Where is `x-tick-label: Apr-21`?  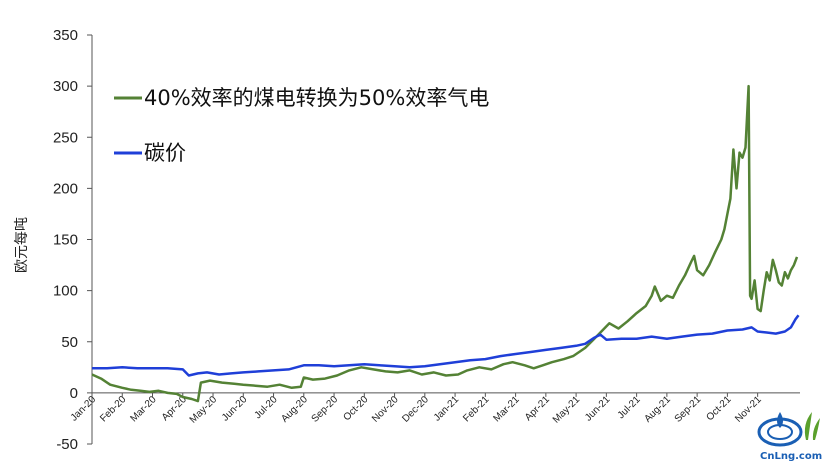 x-tick-label: Apr-21 is located at coordinates (537, 408).